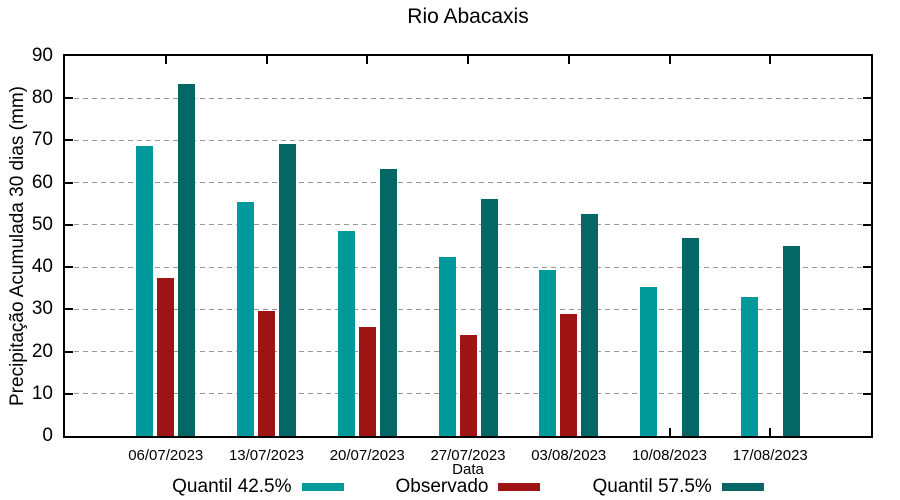  I want to click on y-tick-label: 70, so click(42, 140).